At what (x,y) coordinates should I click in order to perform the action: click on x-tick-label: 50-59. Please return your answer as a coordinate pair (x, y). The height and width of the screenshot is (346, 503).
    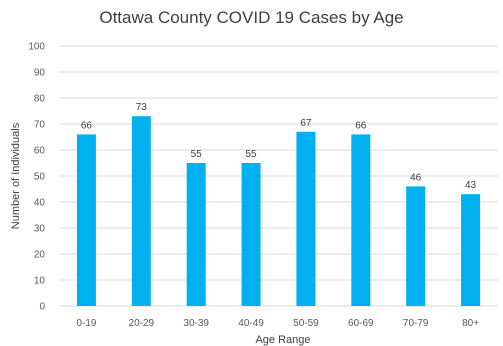
    Looking at the image, I should click on (306, 323).